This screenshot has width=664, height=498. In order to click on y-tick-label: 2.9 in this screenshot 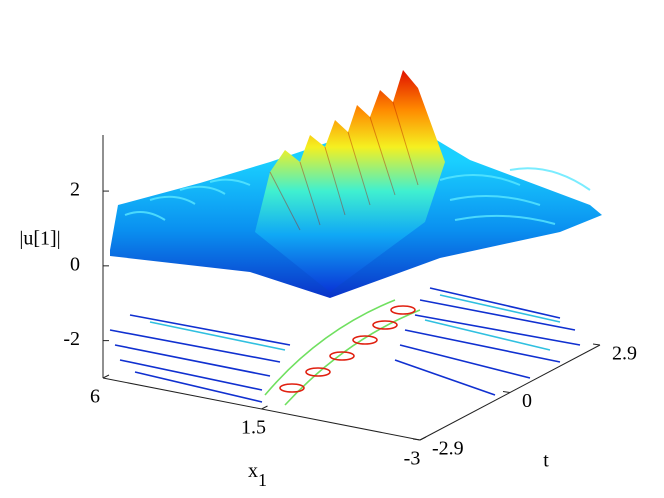, I will do `click(624, 354)`.